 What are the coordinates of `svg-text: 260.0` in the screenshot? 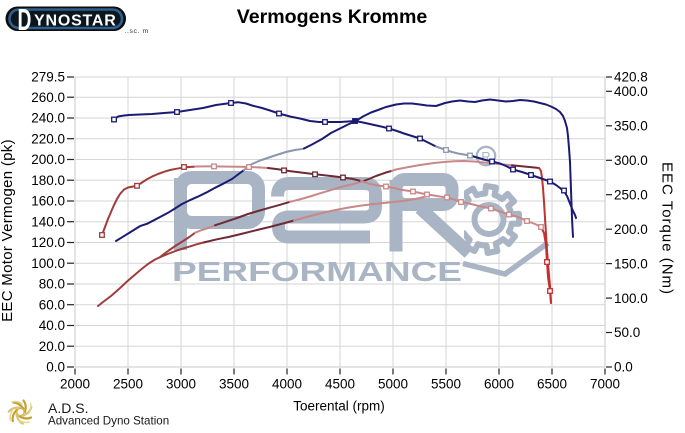 It's located at (48, 97).